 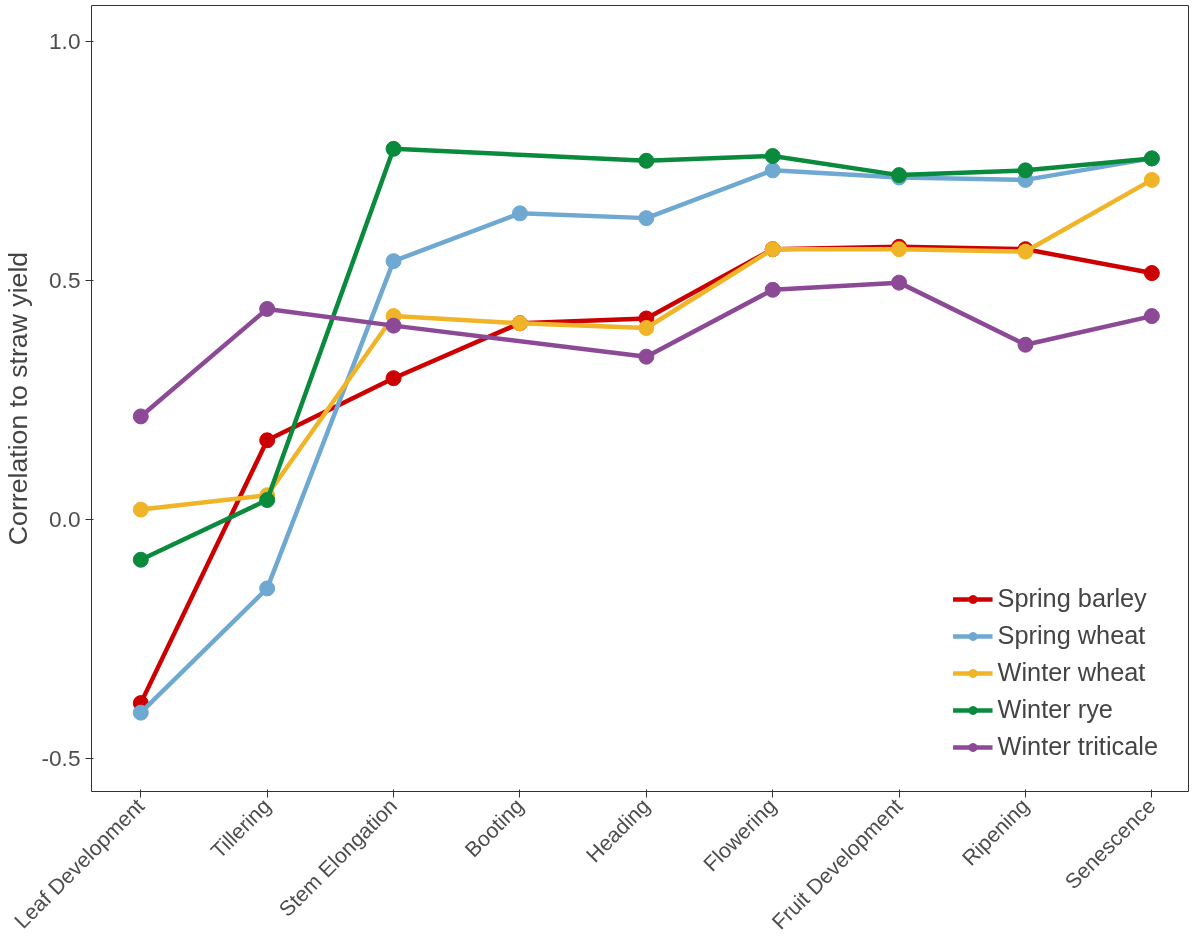 What do you see at coordinates (65, 279) in the screenshot?
I see `y-tick-label: 0.5` at bounding box center [65, 279].